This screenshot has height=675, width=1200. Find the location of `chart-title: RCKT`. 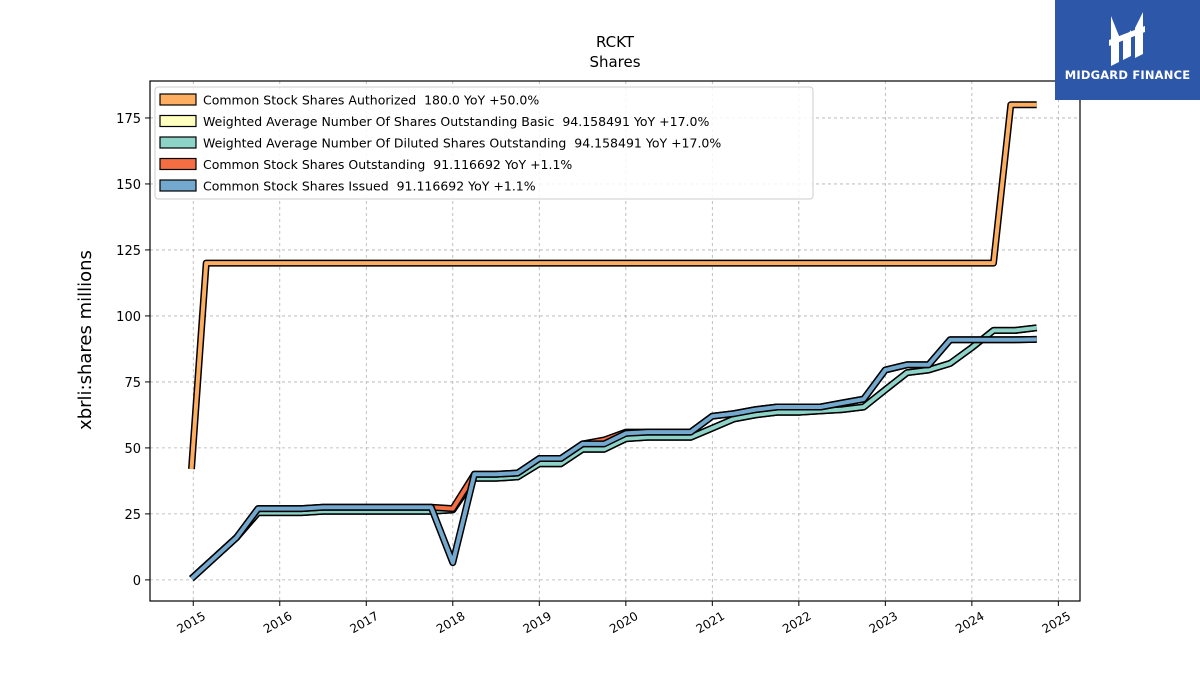

chart-title: RCKT is located at coordinates (615, 42).